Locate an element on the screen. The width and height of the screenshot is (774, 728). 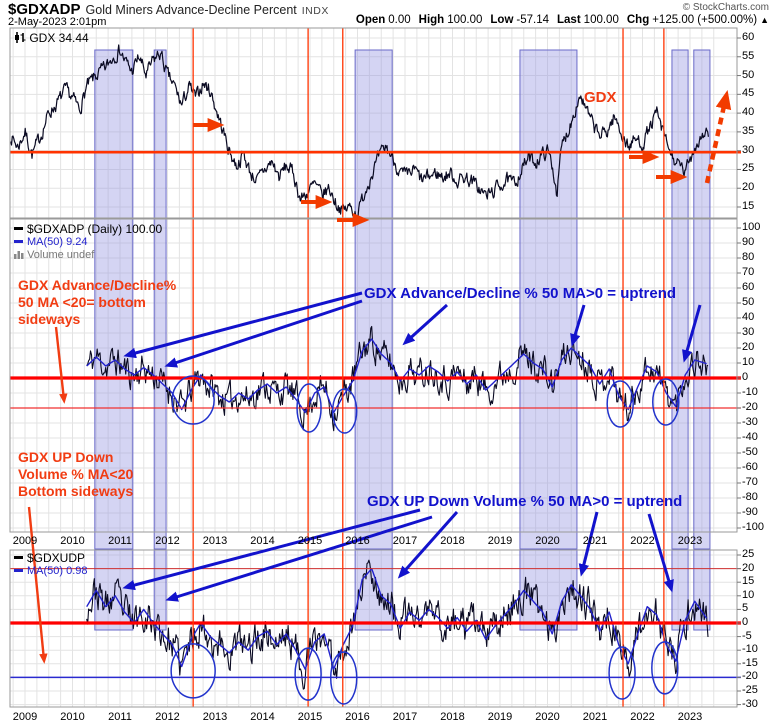
quote-label: Last is located at coordinates (569, 20).